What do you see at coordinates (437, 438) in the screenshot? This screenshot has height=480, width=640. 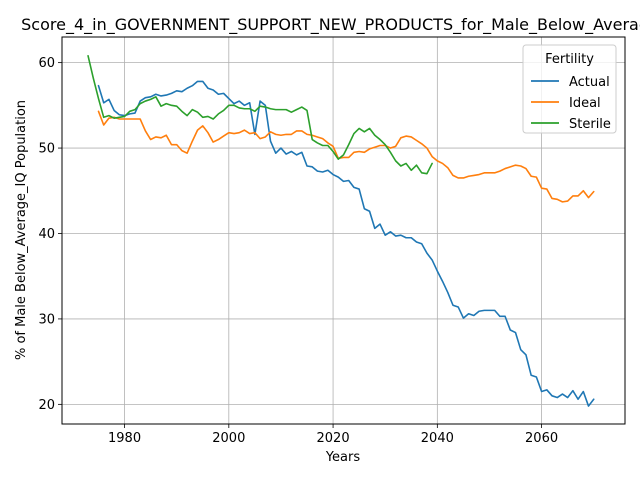 I see `x-tick-label: 2040` at bounding box center [437, 438].